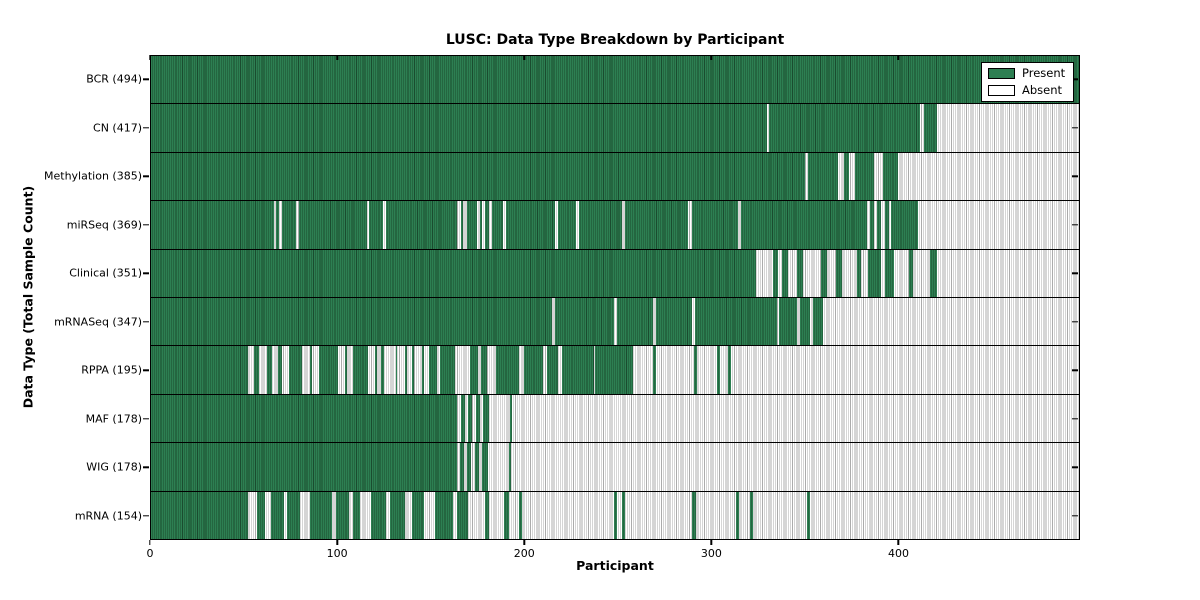 Image resolution: width=1200 pixels, height=600 pixels. What do you see at coordinates (108, 516) in the screenshot?
I see `y-tick-label: mRNA (154)` at bounding box center [108, 516].